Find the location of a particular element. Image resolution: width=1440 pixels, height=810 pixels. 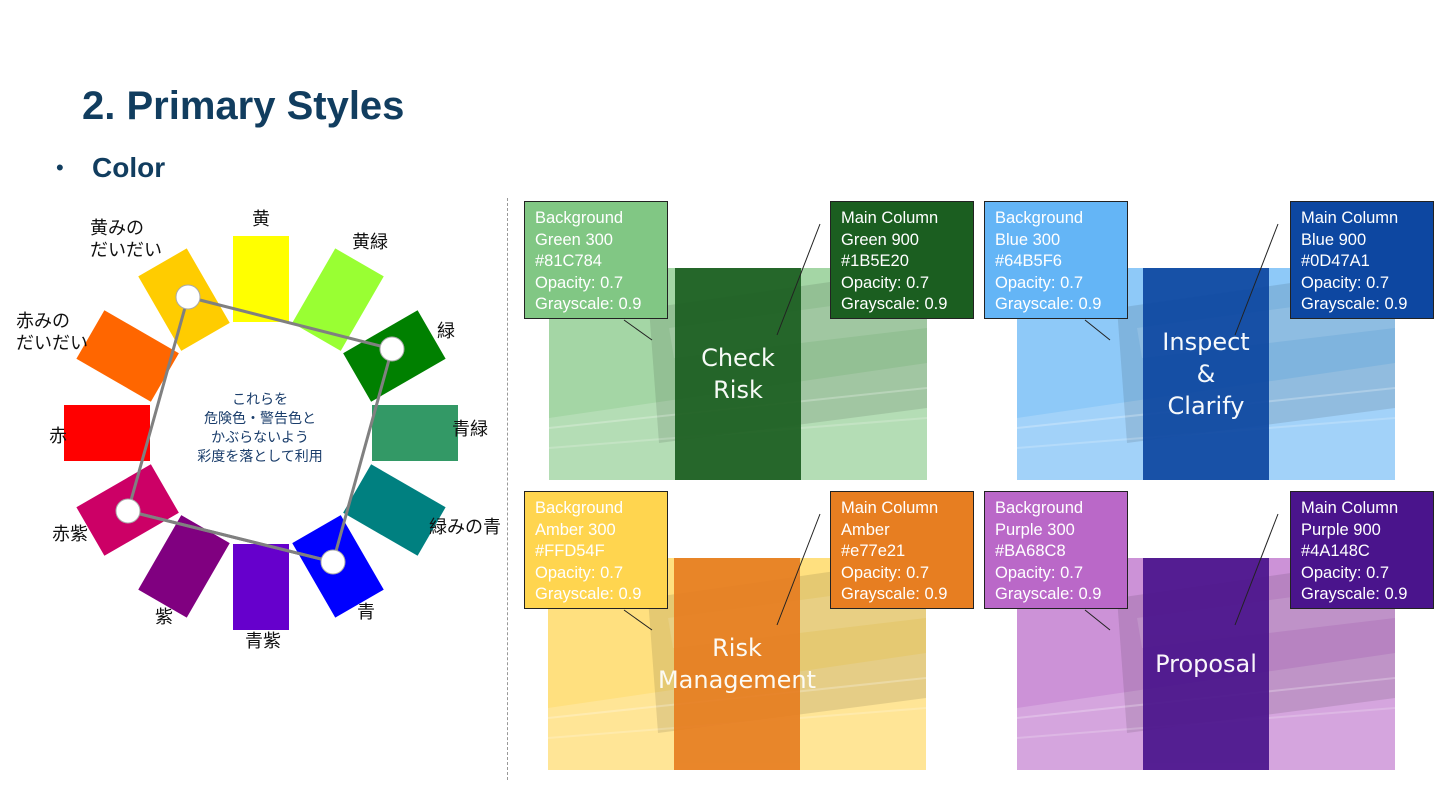

info-line: Green 900 is located at coordinates (880, 239).